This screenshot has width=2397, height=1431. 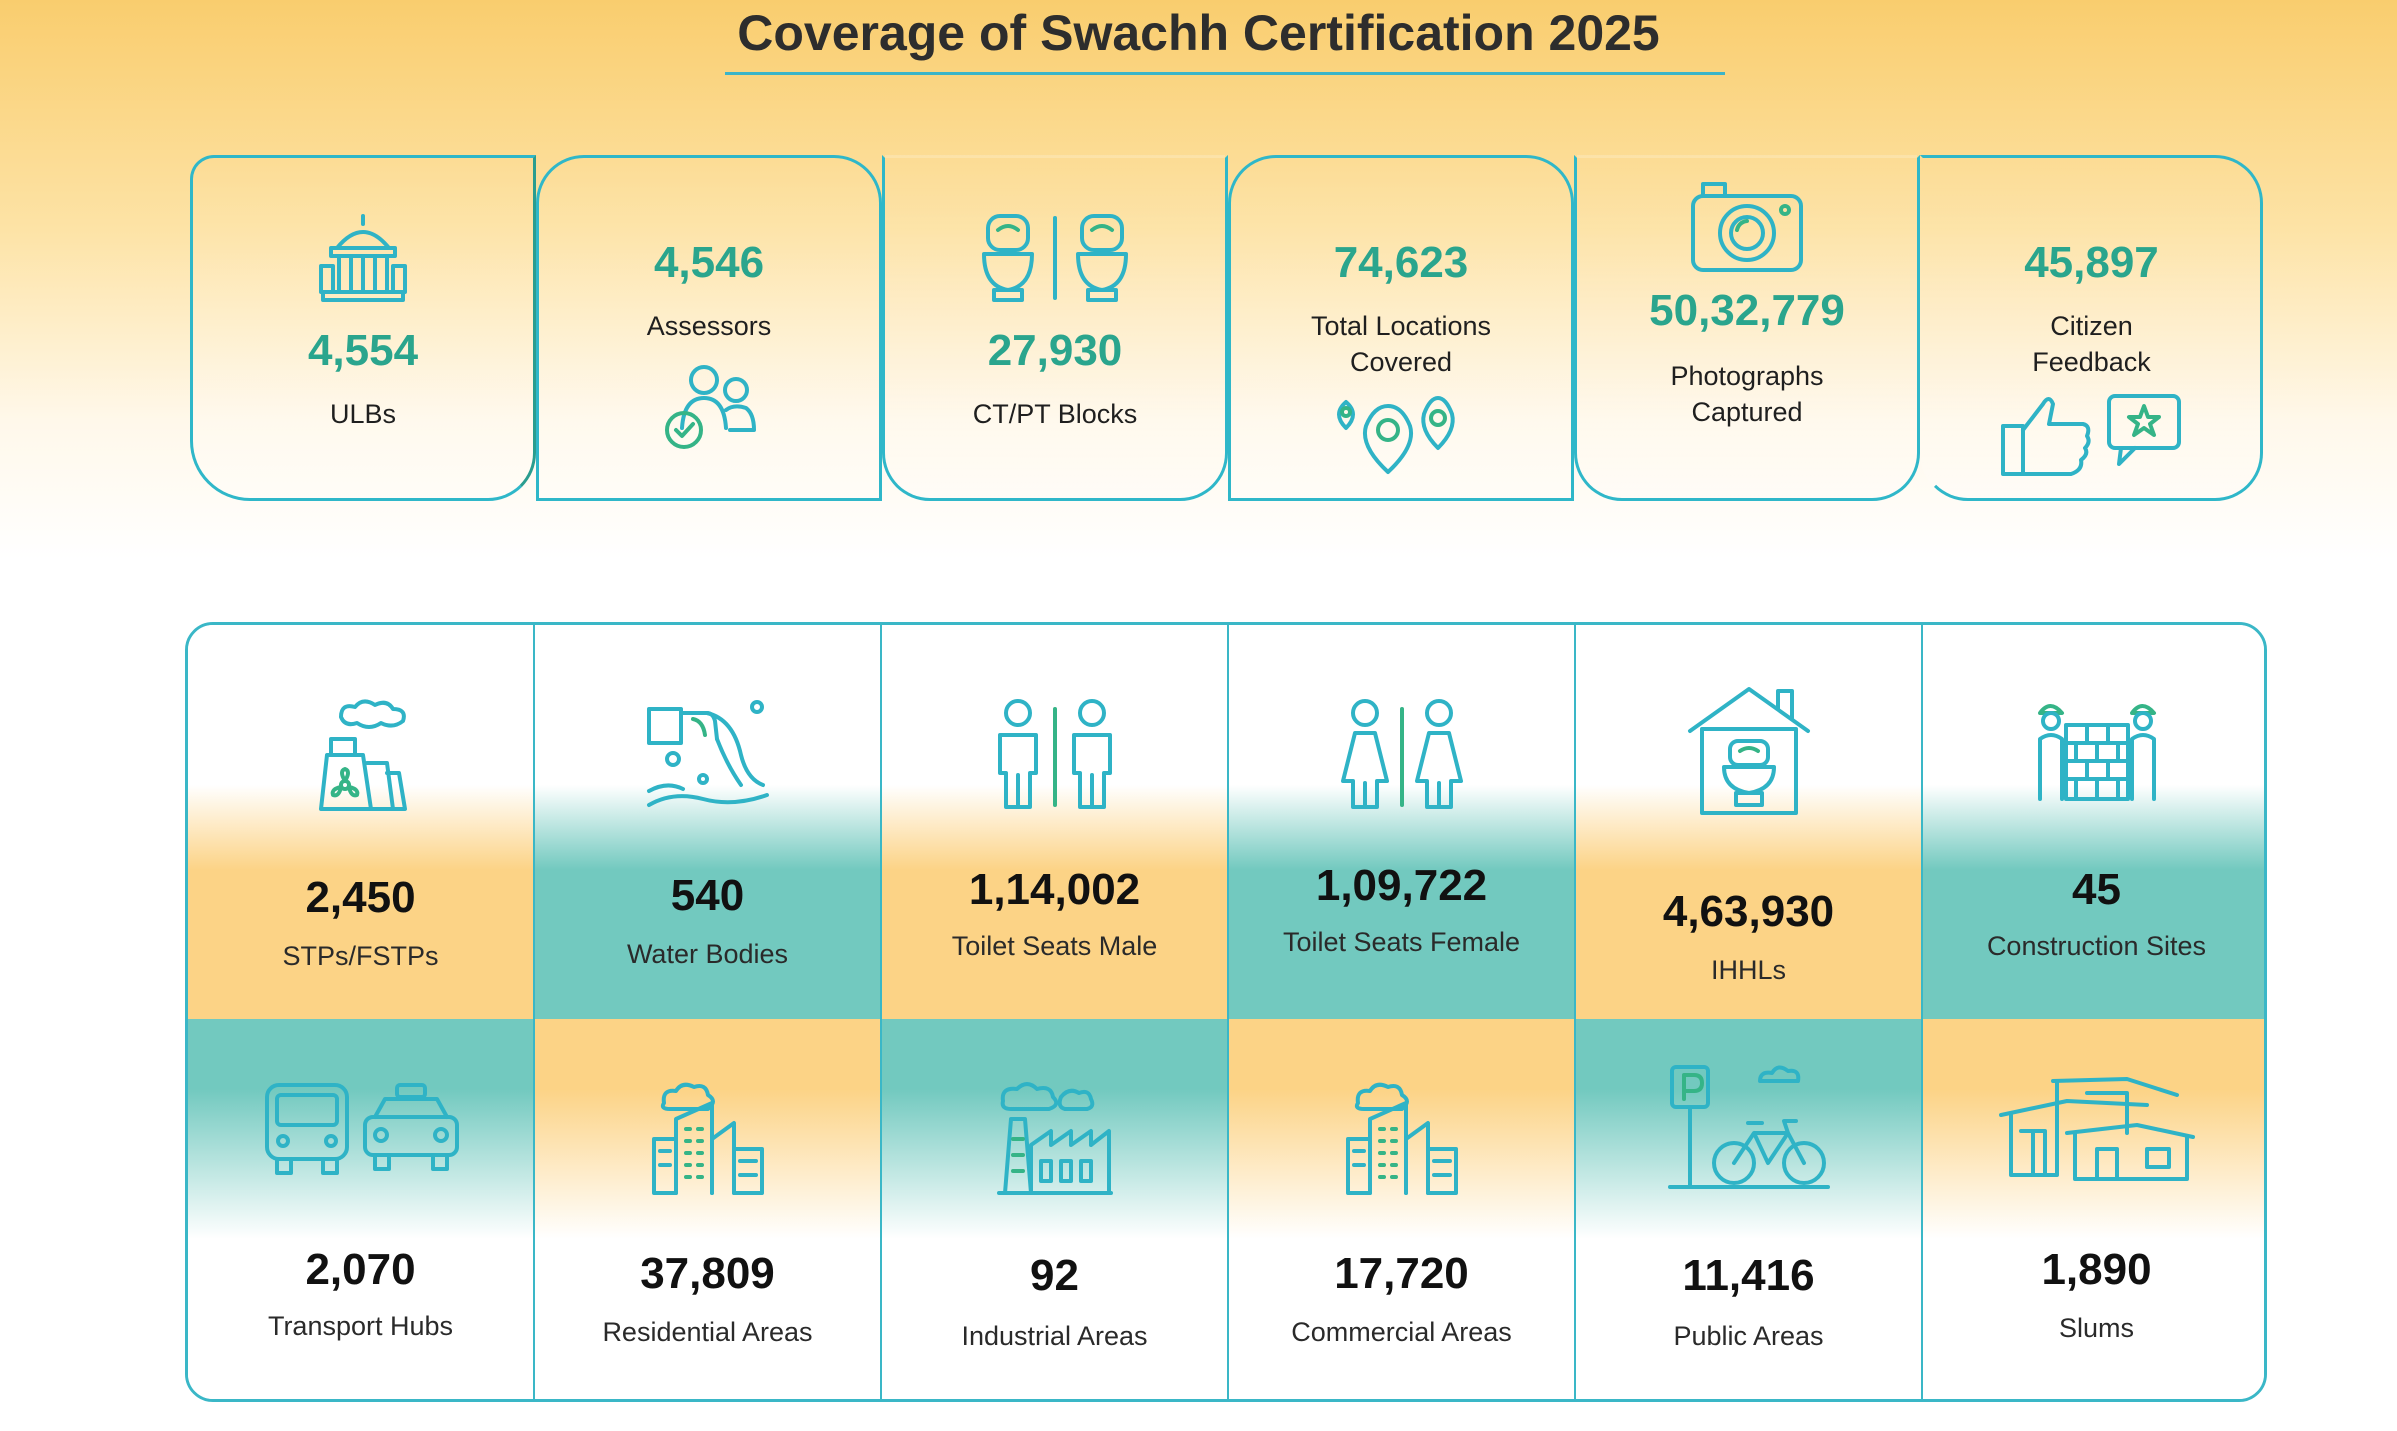 I want to click on grid-label: Transport Hubs, so click(x=360, y=1326).